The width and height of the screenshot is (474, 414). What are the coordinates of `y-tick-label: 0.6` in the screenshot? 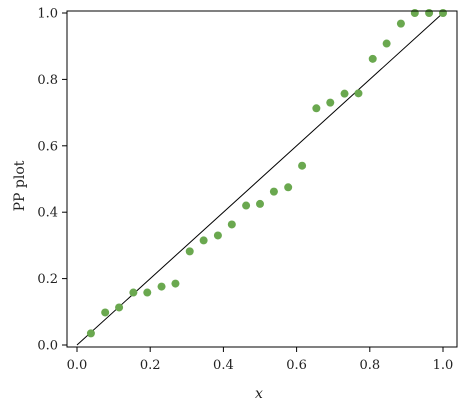 It's located at (47, 146).